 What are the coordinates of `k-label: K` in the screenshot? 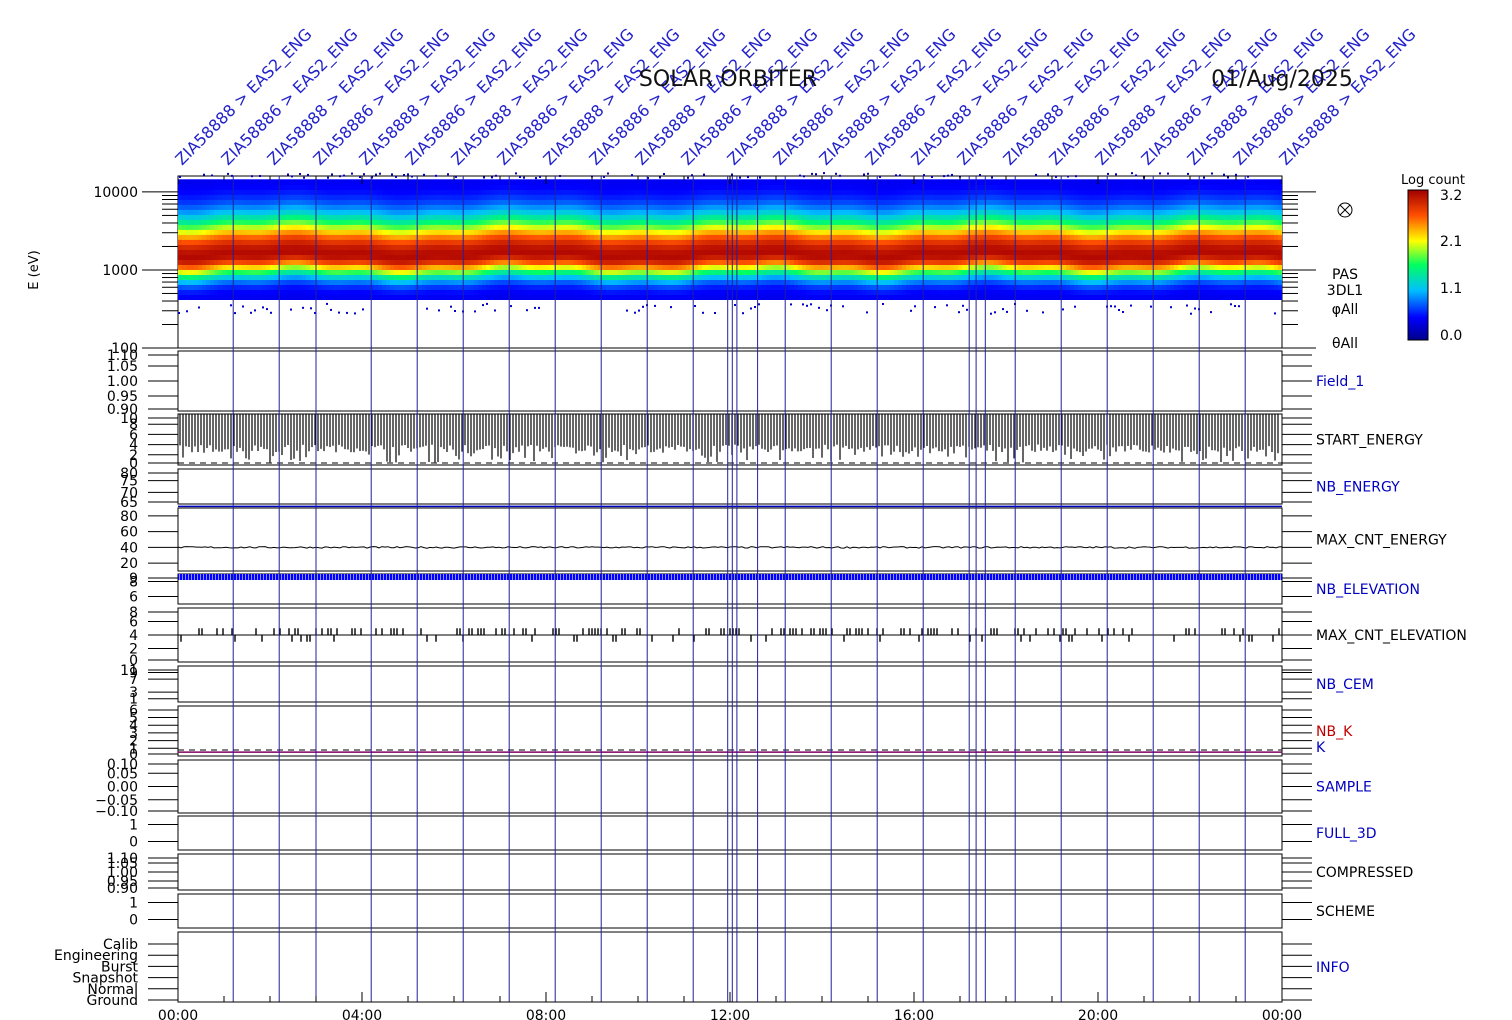 It's located at (1321, 748).